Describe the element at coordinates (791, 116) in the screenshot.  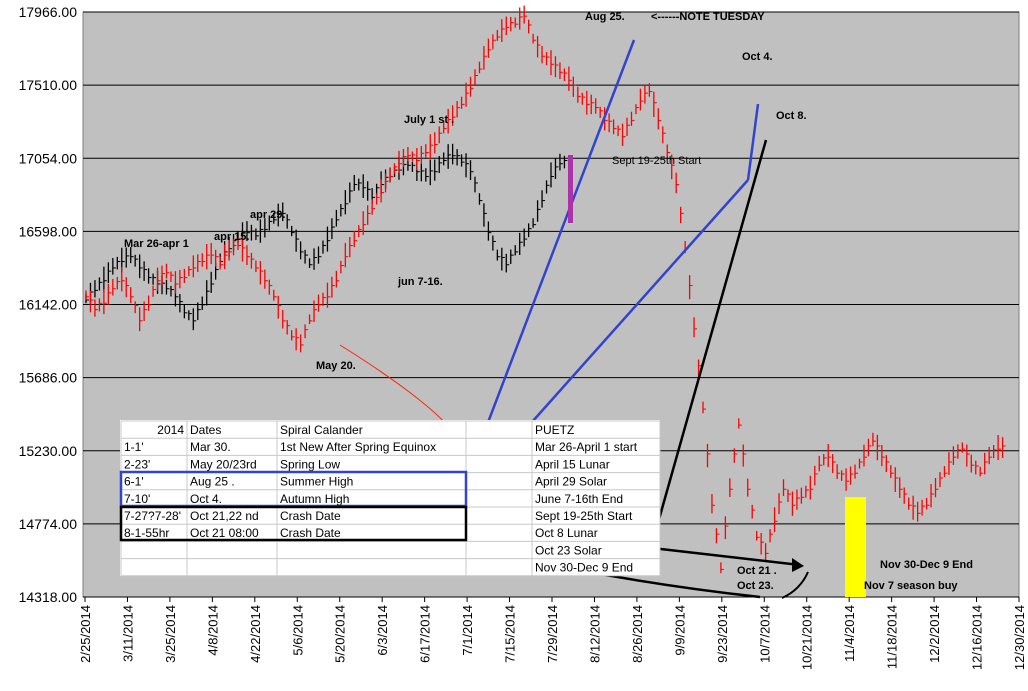
I see `annotation-oct8: Oct 8.` at that location.